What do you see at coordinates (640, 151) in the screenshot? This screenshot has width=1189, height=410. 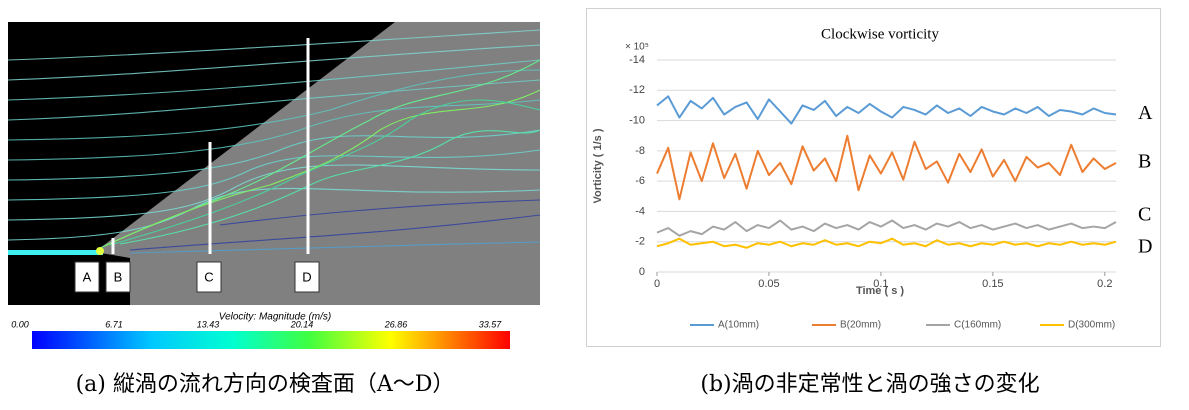 I see `y-tick-label: -8` at bounding box center [640, 151].